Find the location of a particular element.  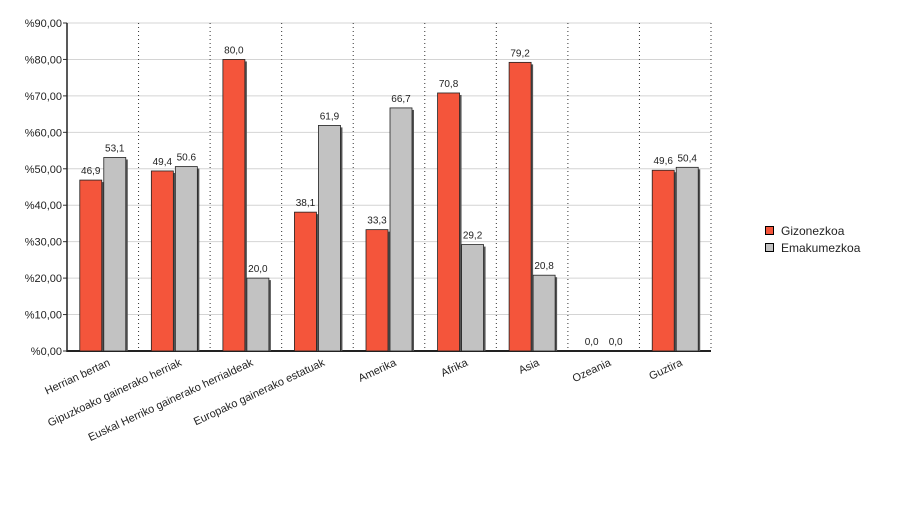

bar-value-label: 20,0 is located at coordinates (258, 269).